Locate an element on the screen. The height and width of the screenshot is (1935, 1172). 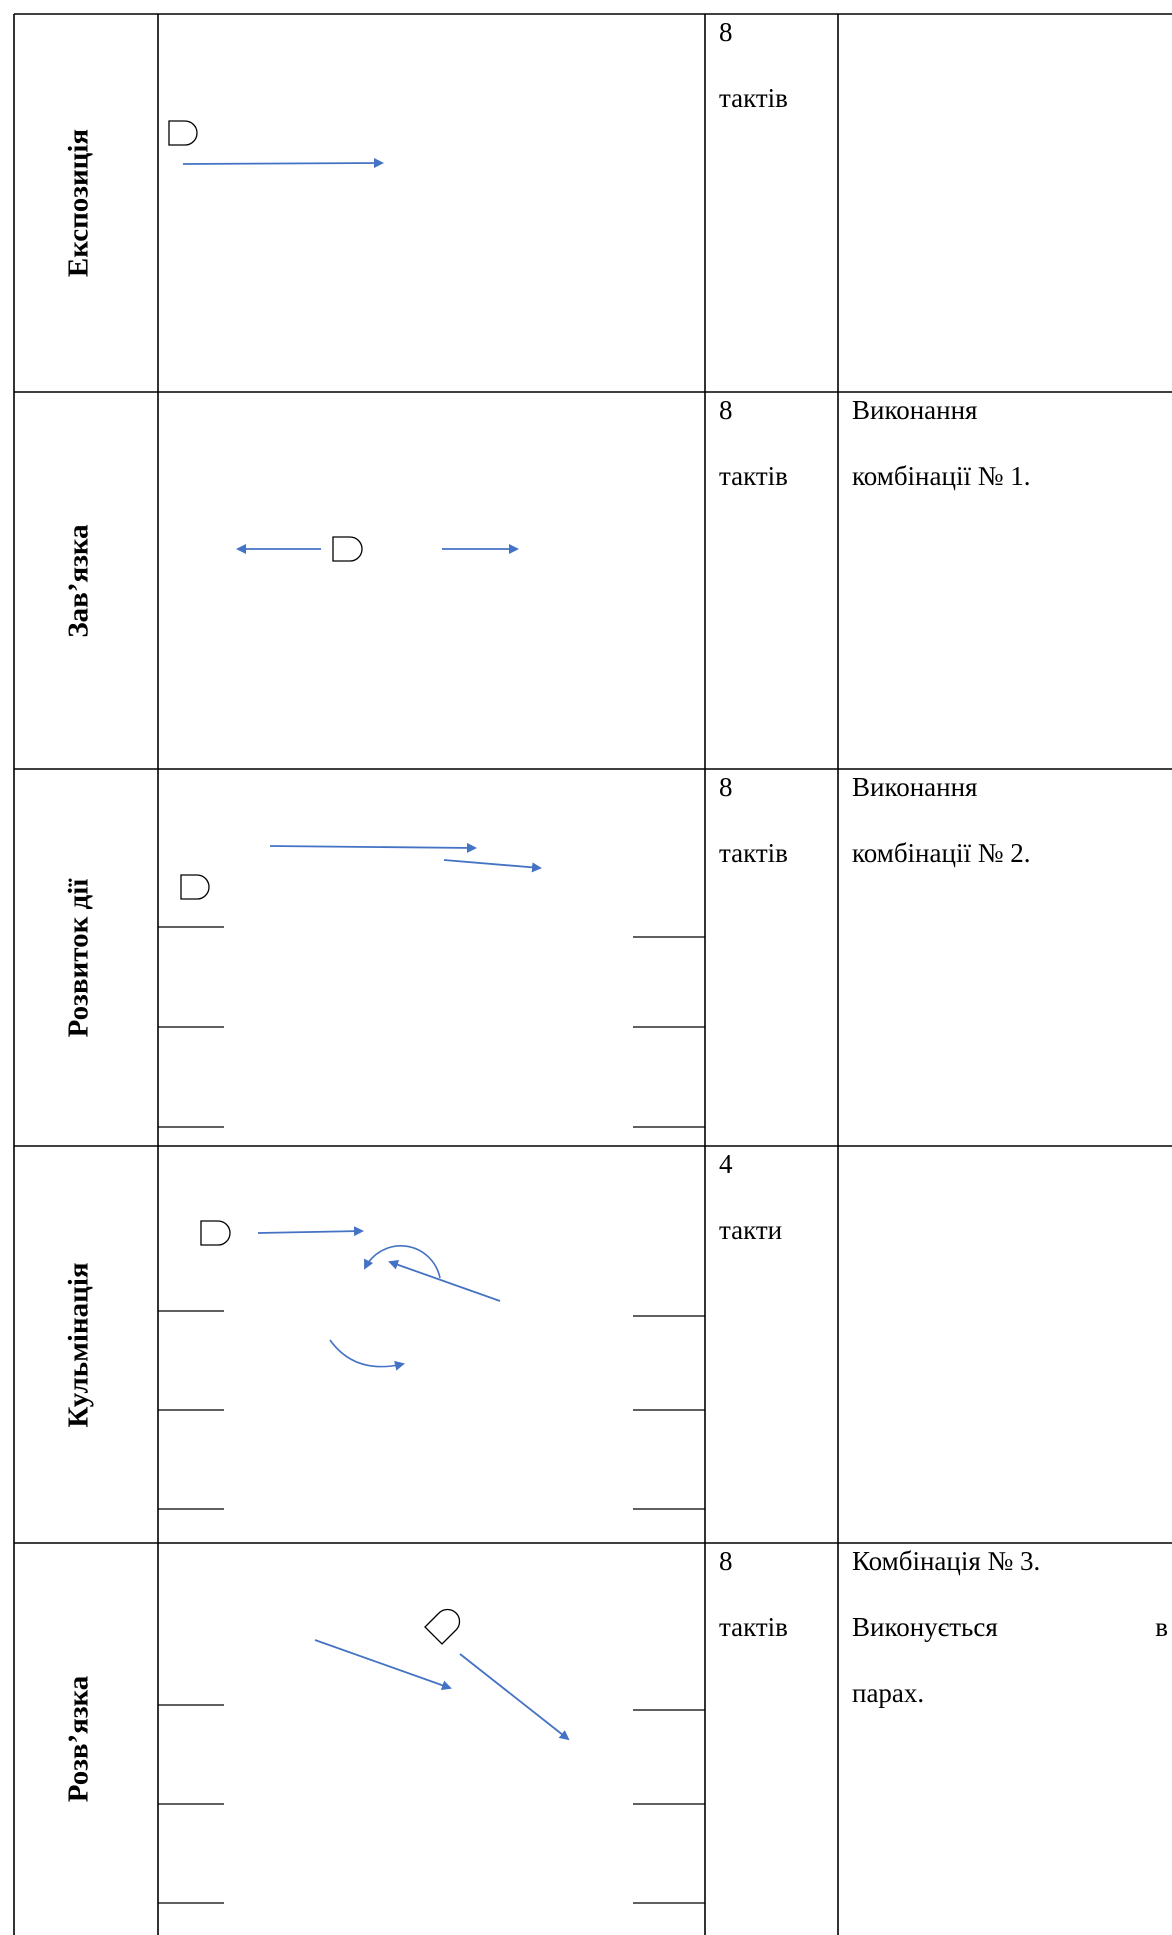
description-cell: Виконання комбінації № 1. is located at coordinates (1005, 580).